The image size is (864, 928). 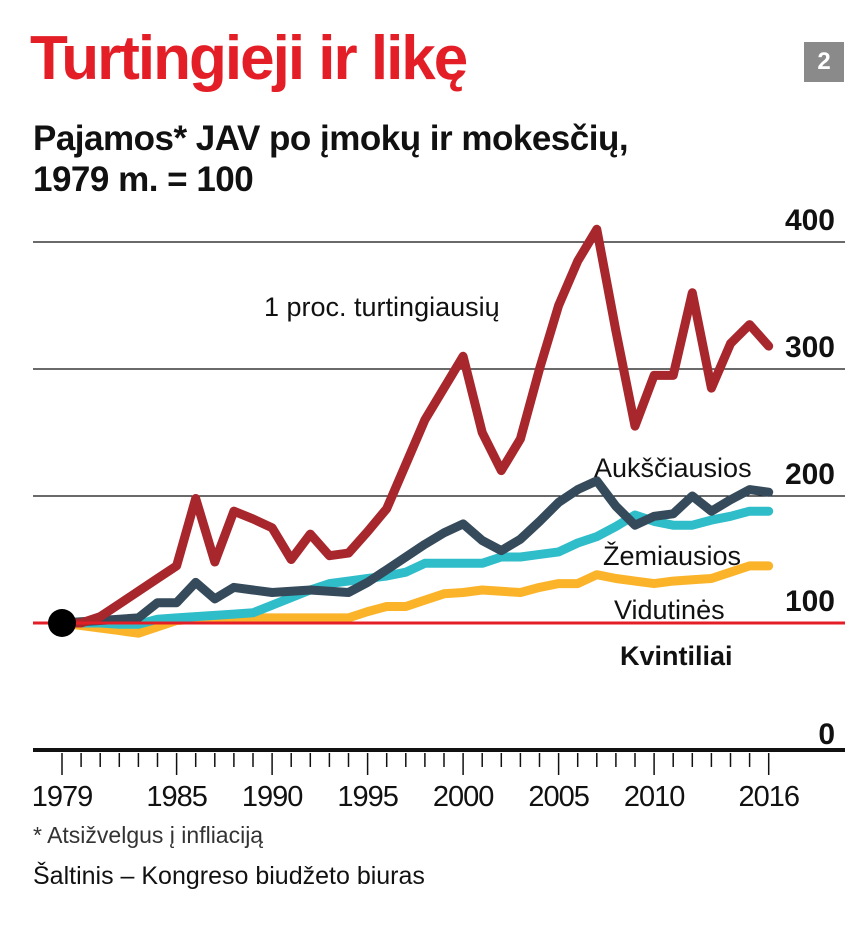 I want to click on y-tick-label-200: 200, so click(x=810, y=474).